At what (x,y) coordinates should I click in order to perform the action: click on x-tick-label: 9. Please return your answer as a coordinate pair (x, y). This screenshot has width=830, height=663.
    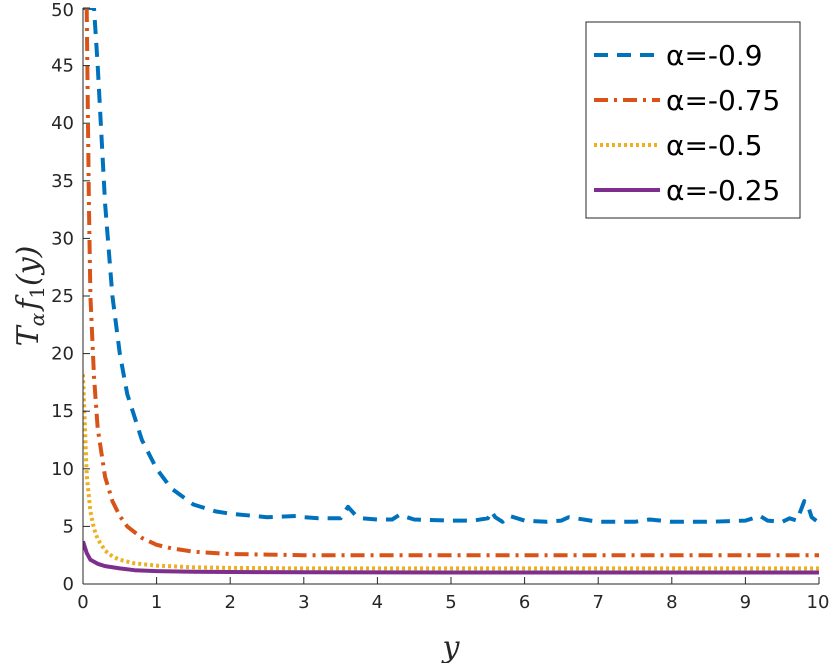
    Looking at the image, I should click on (745, 602).